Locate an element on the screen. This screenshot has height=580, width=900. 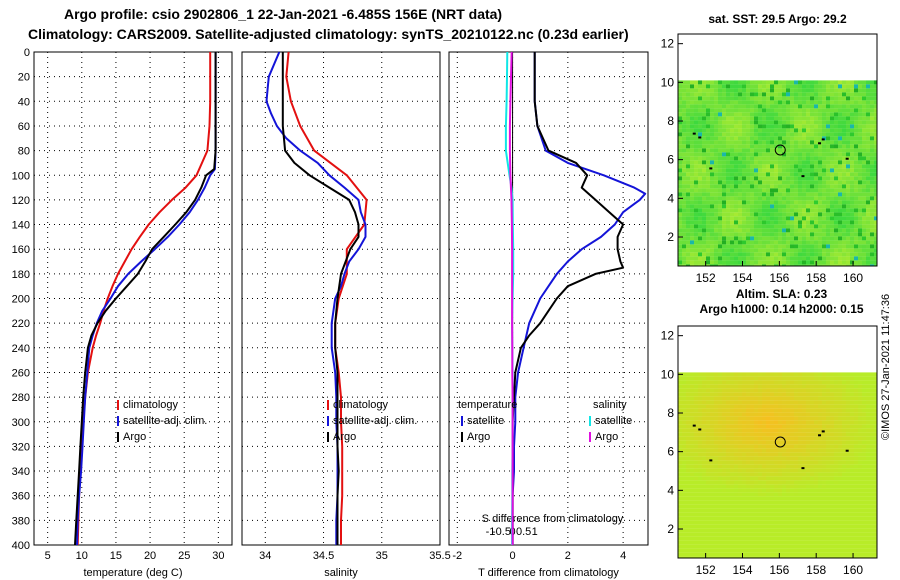
map-y-tick-label: 6 is located at coordinates (670, 160).